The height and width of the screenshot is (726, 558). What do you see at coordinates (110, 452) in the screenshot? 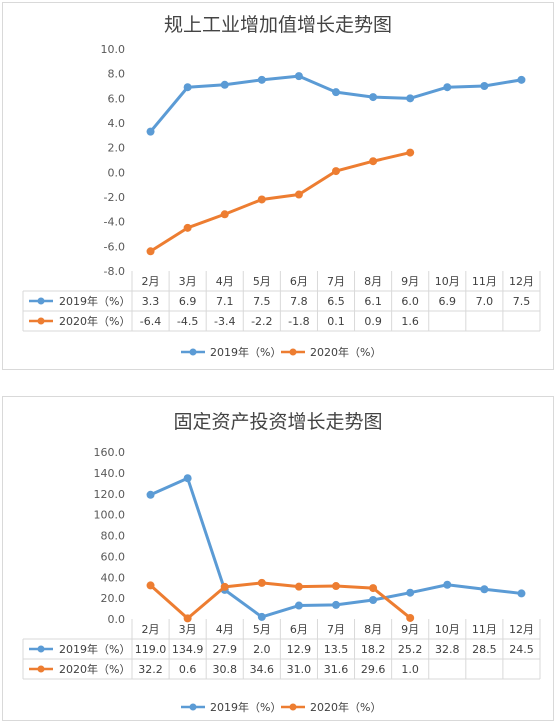
I see `y-tick-label: 160.0` at bounding box center [110, 452].